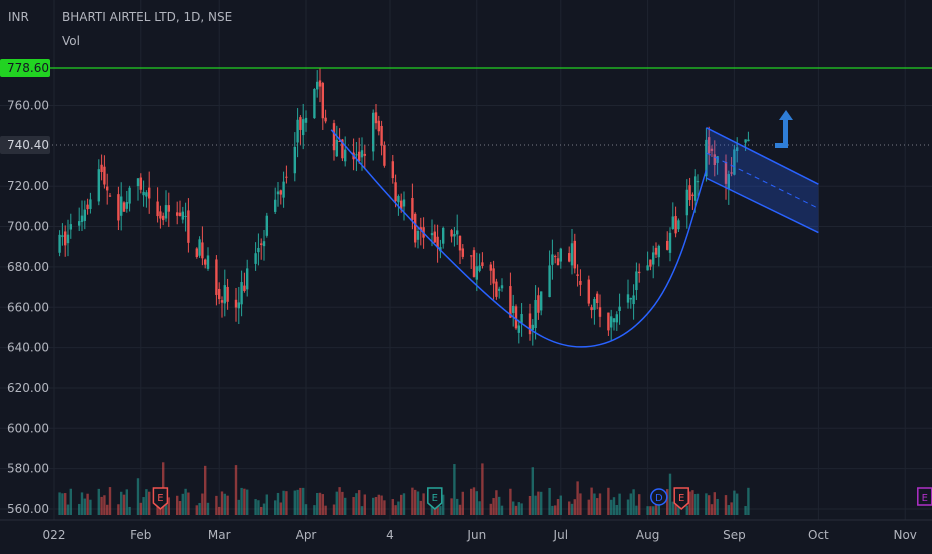  Describe the element at coordinates (784, 129) in the screenshot. I see `up-arrow-drawing` at that location.